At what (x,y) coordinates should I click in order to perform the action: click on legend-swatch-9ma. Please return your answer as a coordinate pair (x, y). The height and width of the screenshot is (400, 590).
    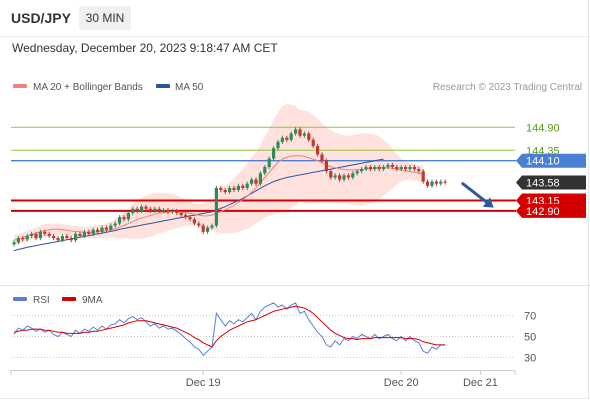
    Looking at the image, I should click on (69, 299).